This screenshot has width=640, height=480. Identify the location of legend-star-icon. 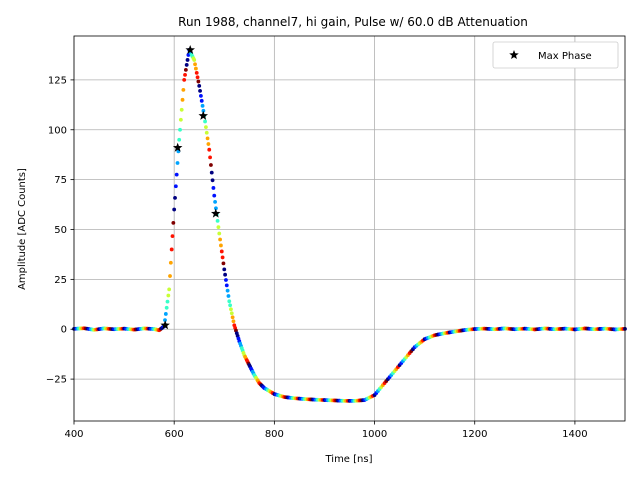
(514, 55).